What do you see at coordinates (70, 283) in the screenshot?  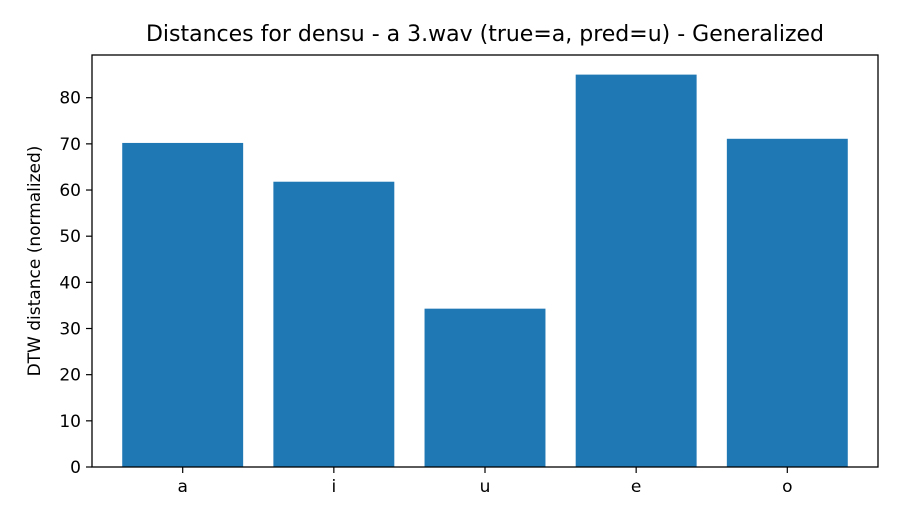 I see `y-tick-label: 40` at bounding box center [70, 283].